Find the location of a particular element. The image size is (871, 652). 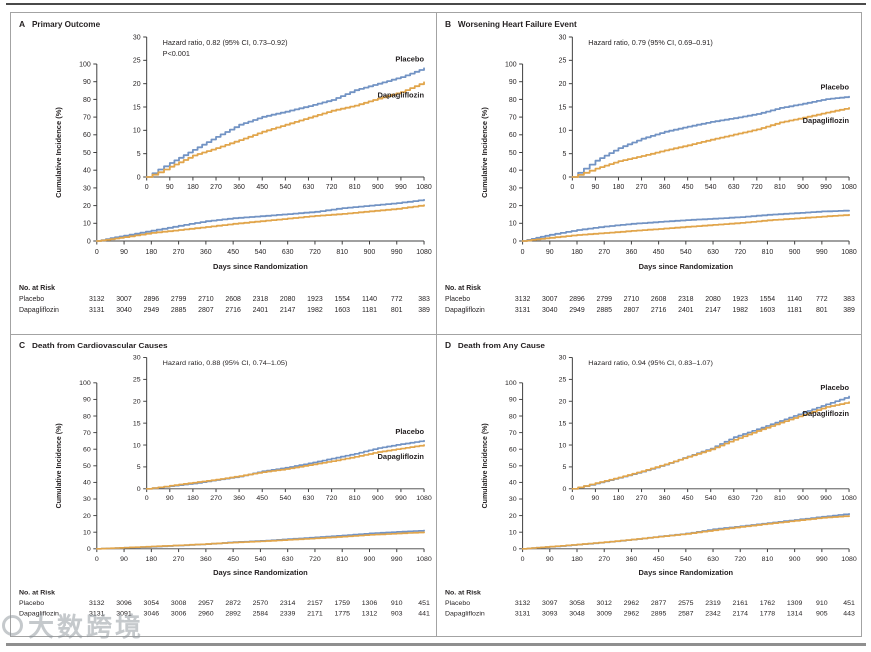

dapagliflozin-series-label: Dapagliflozin is located at coordinates (401, 456).